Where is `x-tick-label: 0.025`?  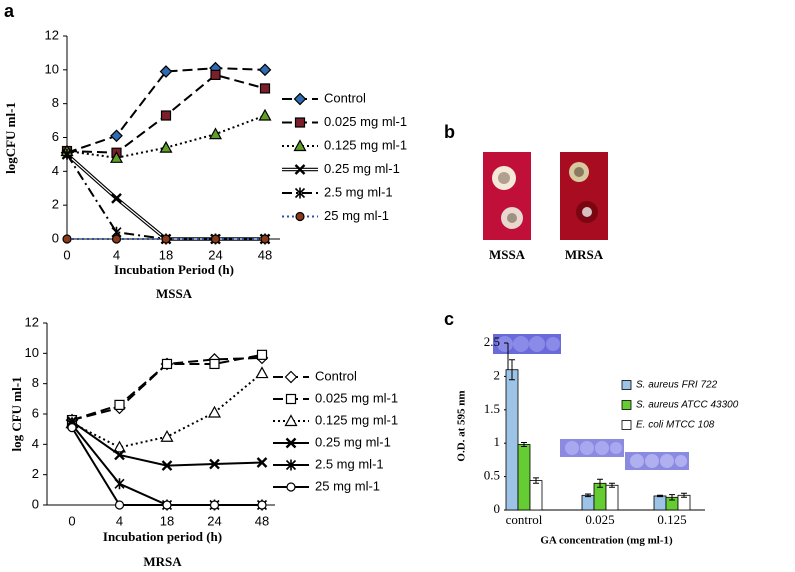
x-tick-label: 0.025 is located at coordinates (599, 519).